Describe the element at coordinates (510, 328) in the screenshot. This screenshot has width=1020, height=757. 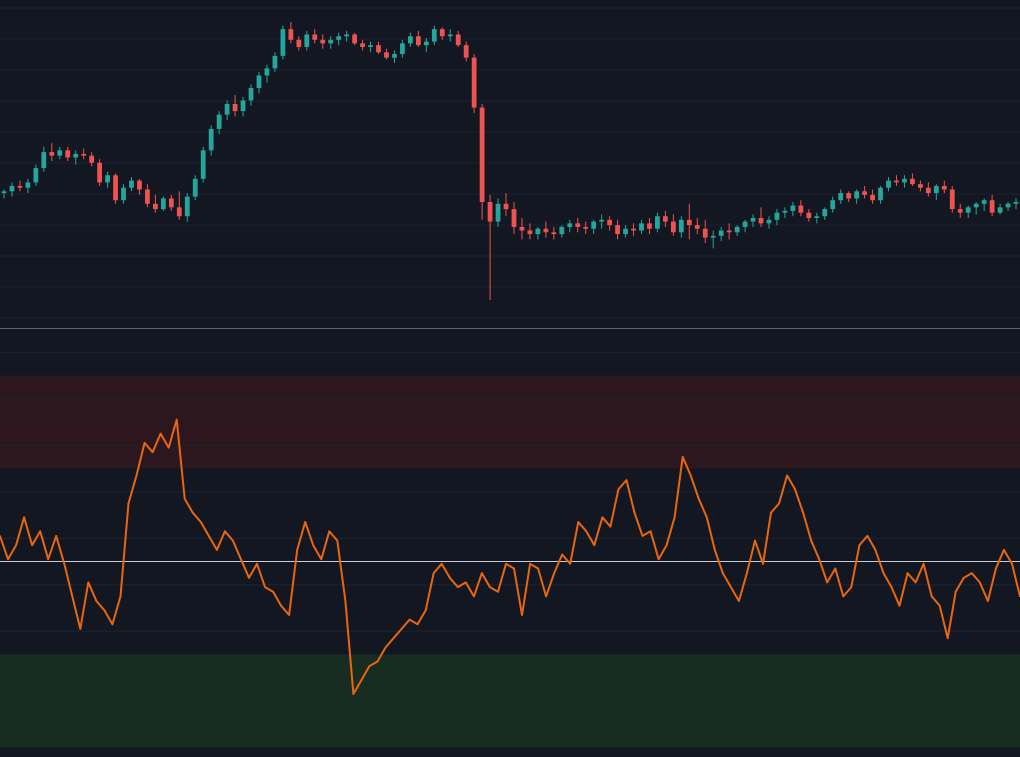
I see `pane-divider` at that location.